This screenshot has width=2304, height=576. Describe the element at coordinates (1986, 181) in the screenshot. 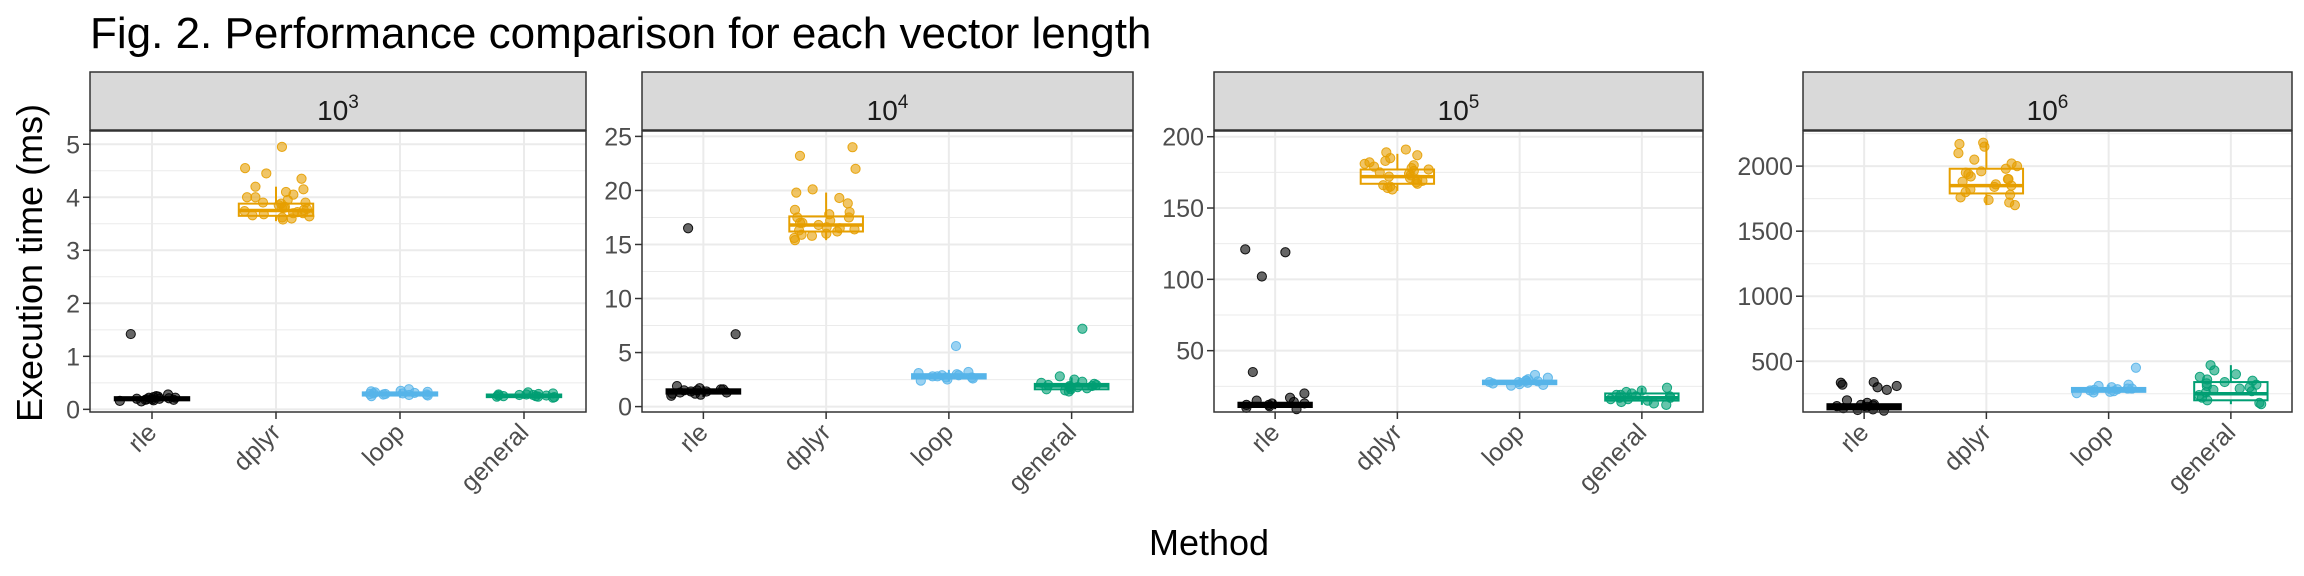

I see `box-dplyr` at that location.